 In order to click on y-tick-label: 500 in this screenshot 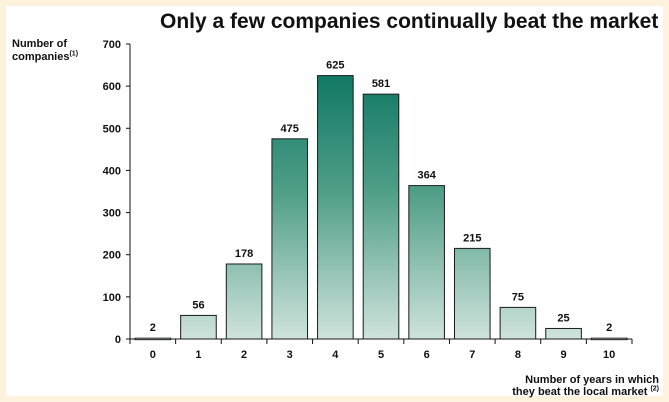, I will do `click(112, 129)`.